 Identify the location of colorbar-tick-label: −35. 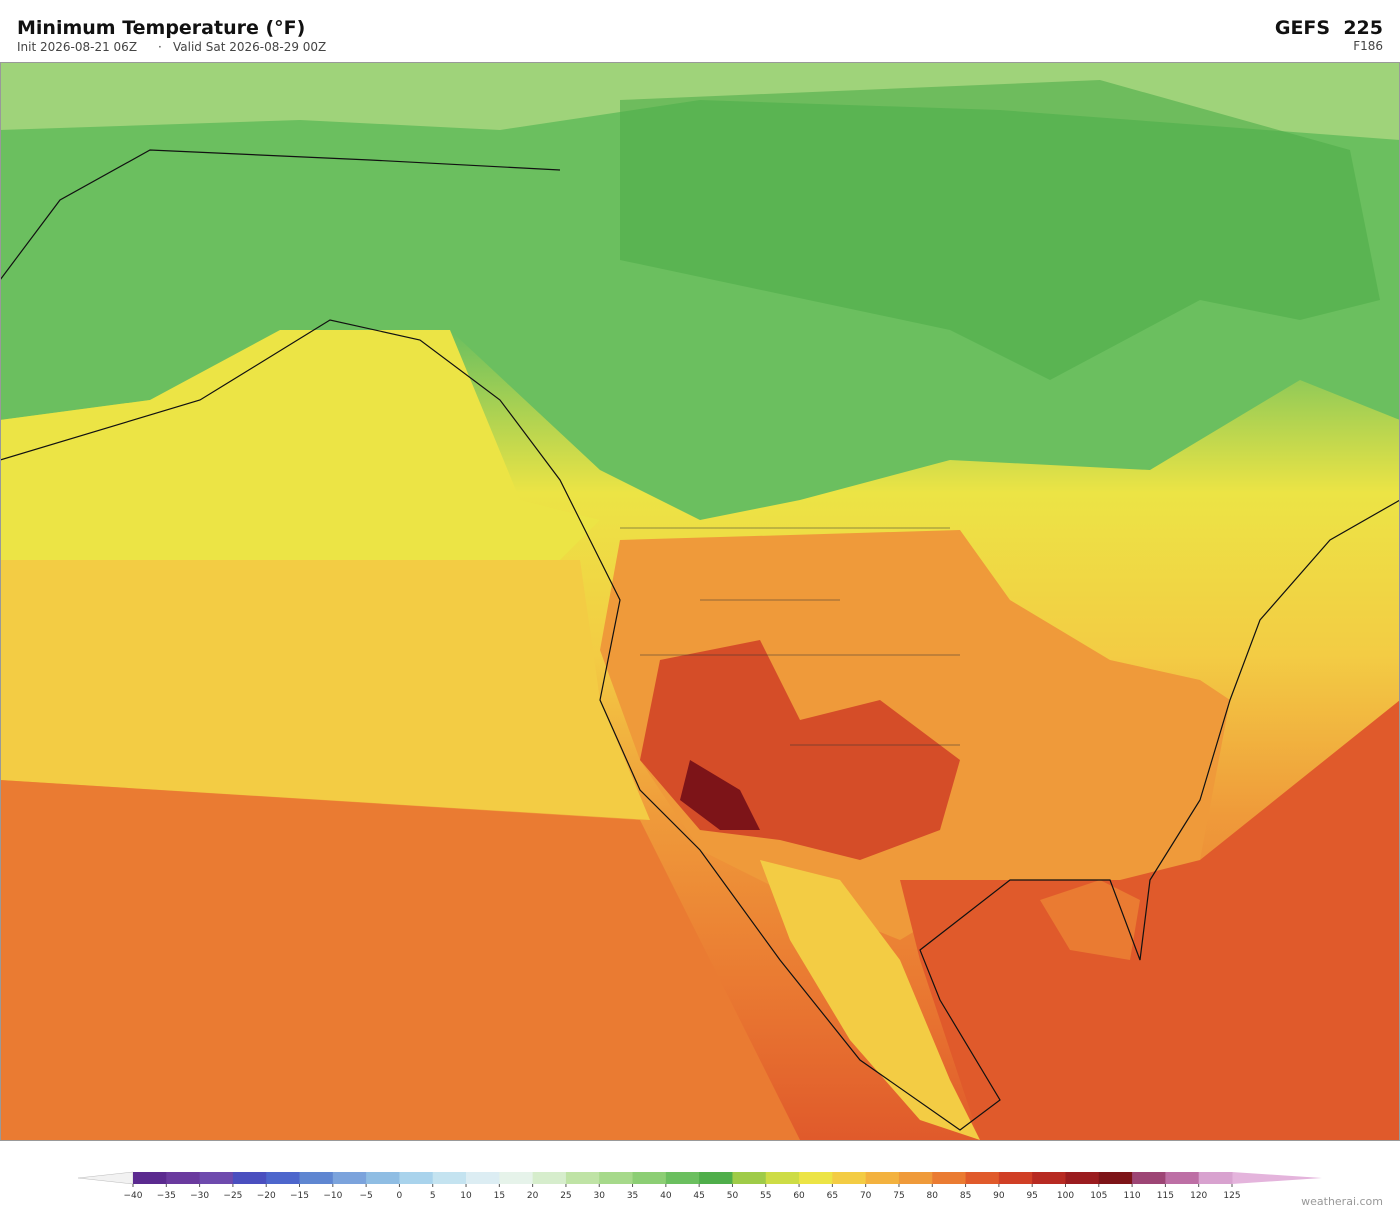
(166, 1196).